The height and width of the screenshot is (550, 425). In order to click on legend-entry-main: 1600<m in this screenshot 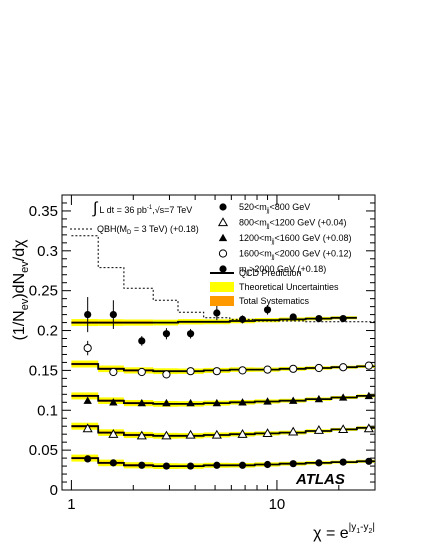, I will do `click(255, 254)`.